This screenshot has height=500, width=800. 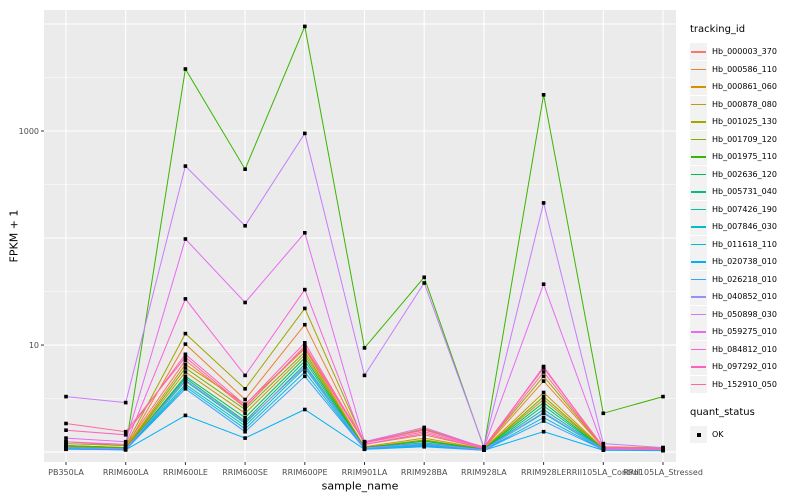 I want to click on legend-label: Hb_001975_110, so click(x=744, y=157).